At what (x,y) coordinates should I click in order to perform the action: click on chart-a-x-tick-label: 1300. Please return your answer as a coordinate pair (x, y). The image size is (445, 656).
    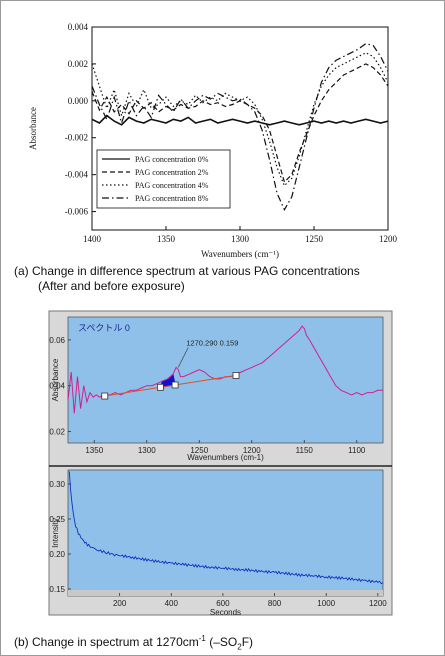
    Looking at the image, I should click on (240, 239).